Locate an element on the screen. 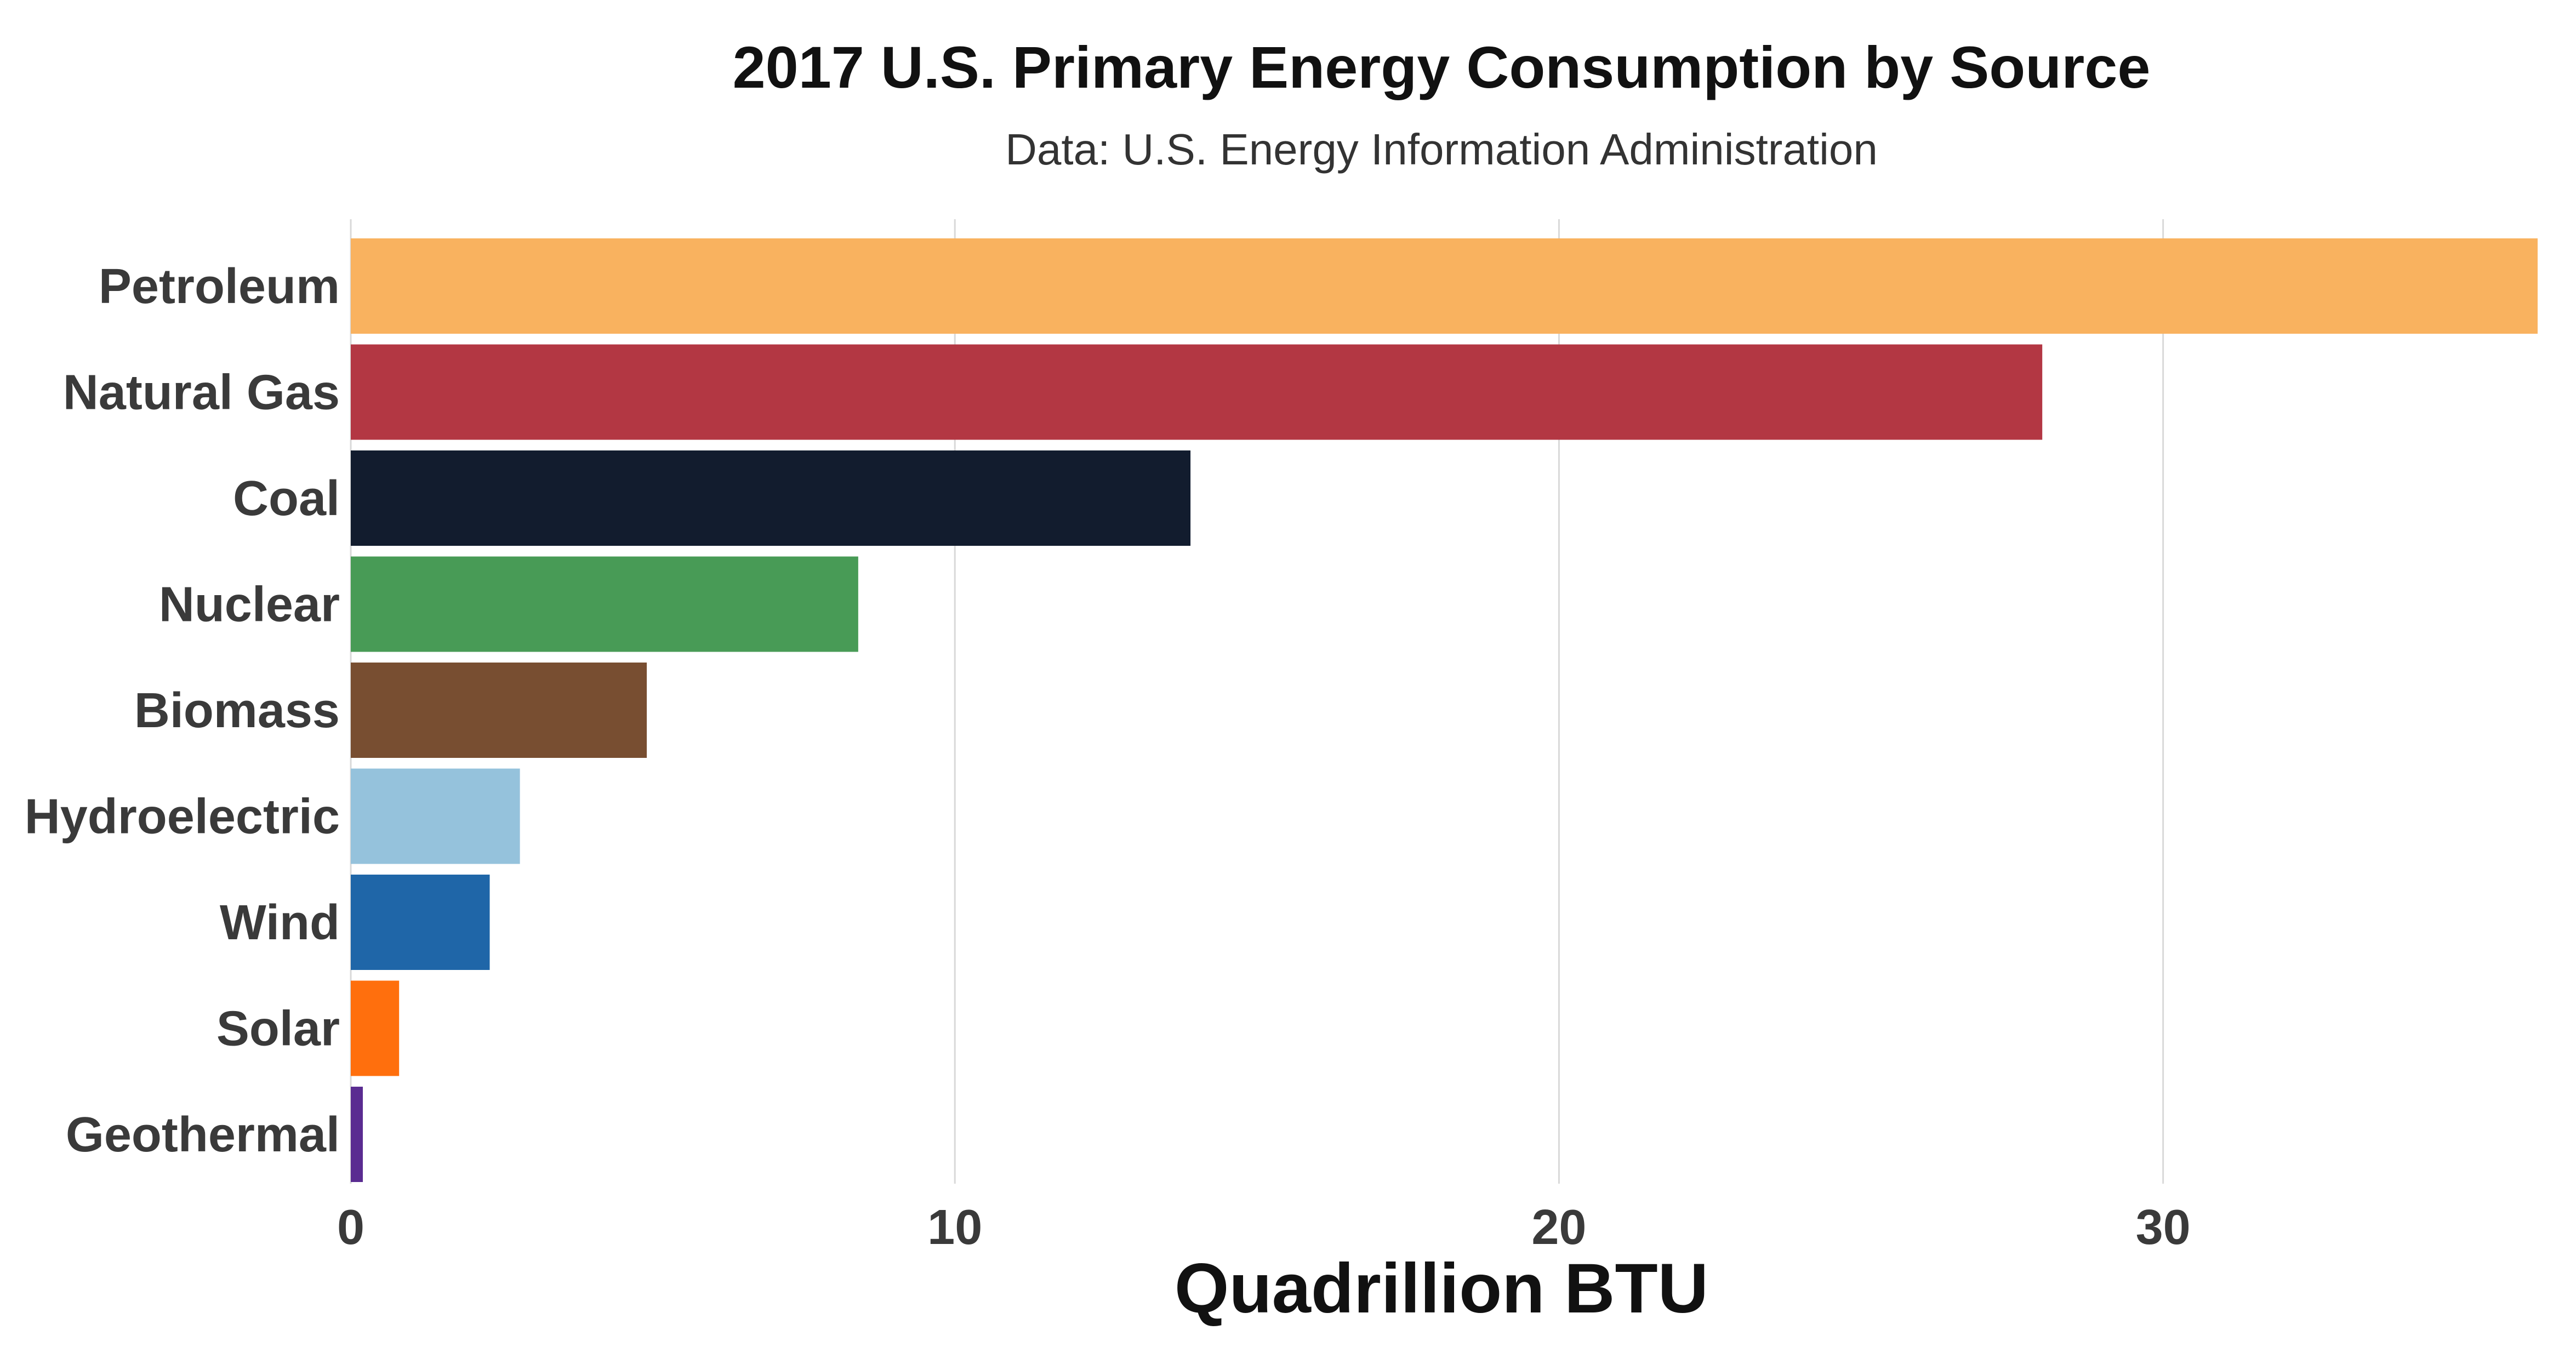  x-tick-label: 10 is located at coordinates (954, 1228).